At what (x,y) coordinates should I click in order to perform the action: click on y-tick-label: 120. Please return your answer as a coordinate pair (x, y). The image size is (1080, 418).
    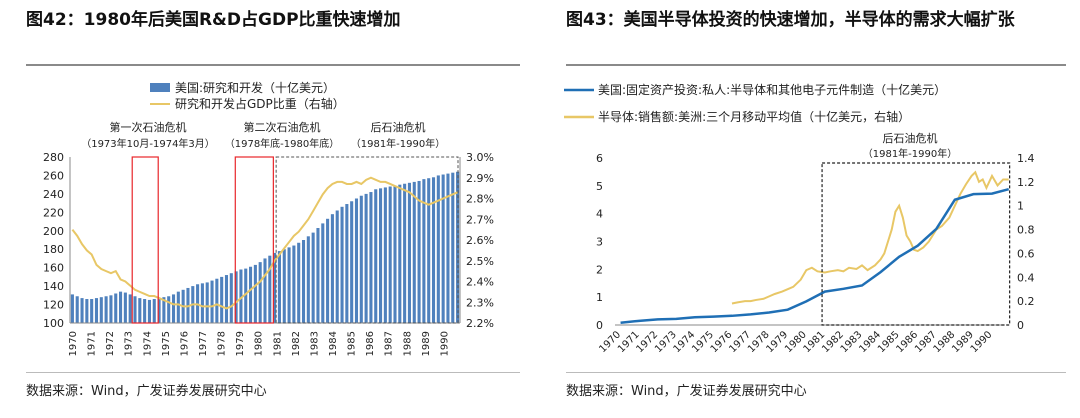
    Looking at the image, I should click on (53, 305).